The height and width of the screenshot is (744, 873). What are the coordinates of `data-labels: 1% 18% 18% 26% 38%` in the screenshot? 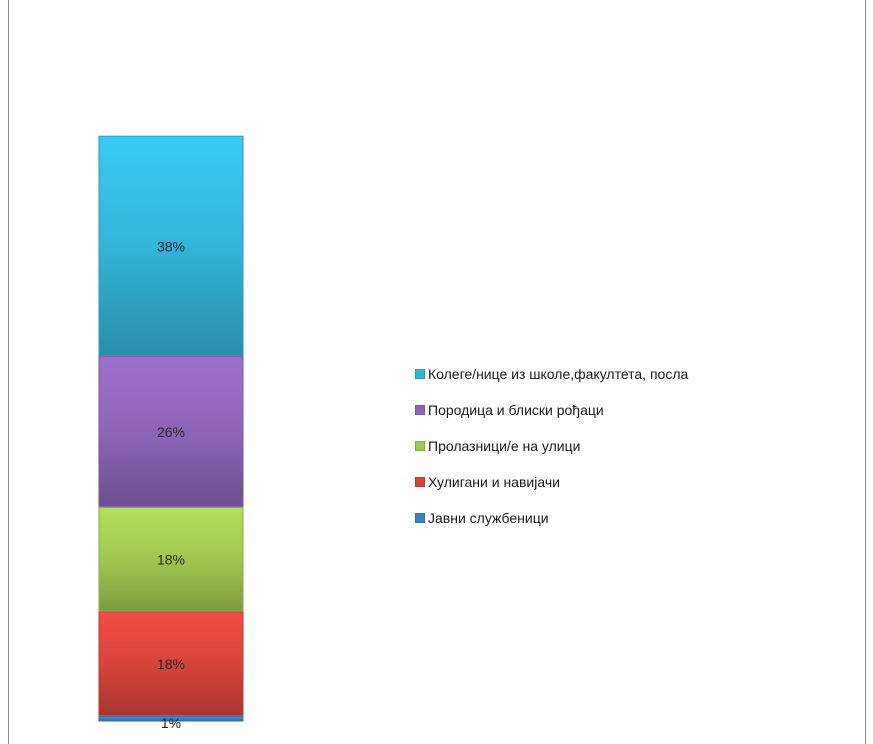 It's located at (171, 484).